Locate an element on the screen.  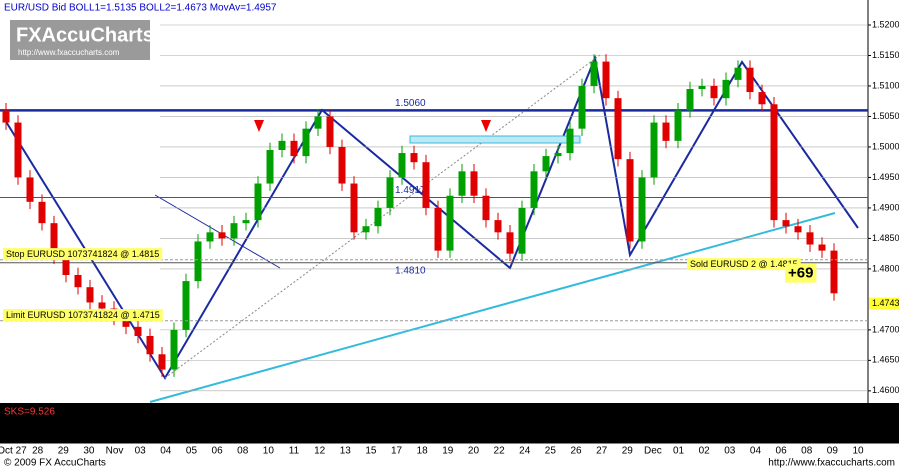
x-tick-label: 15 is located at coordinates (371, 451).